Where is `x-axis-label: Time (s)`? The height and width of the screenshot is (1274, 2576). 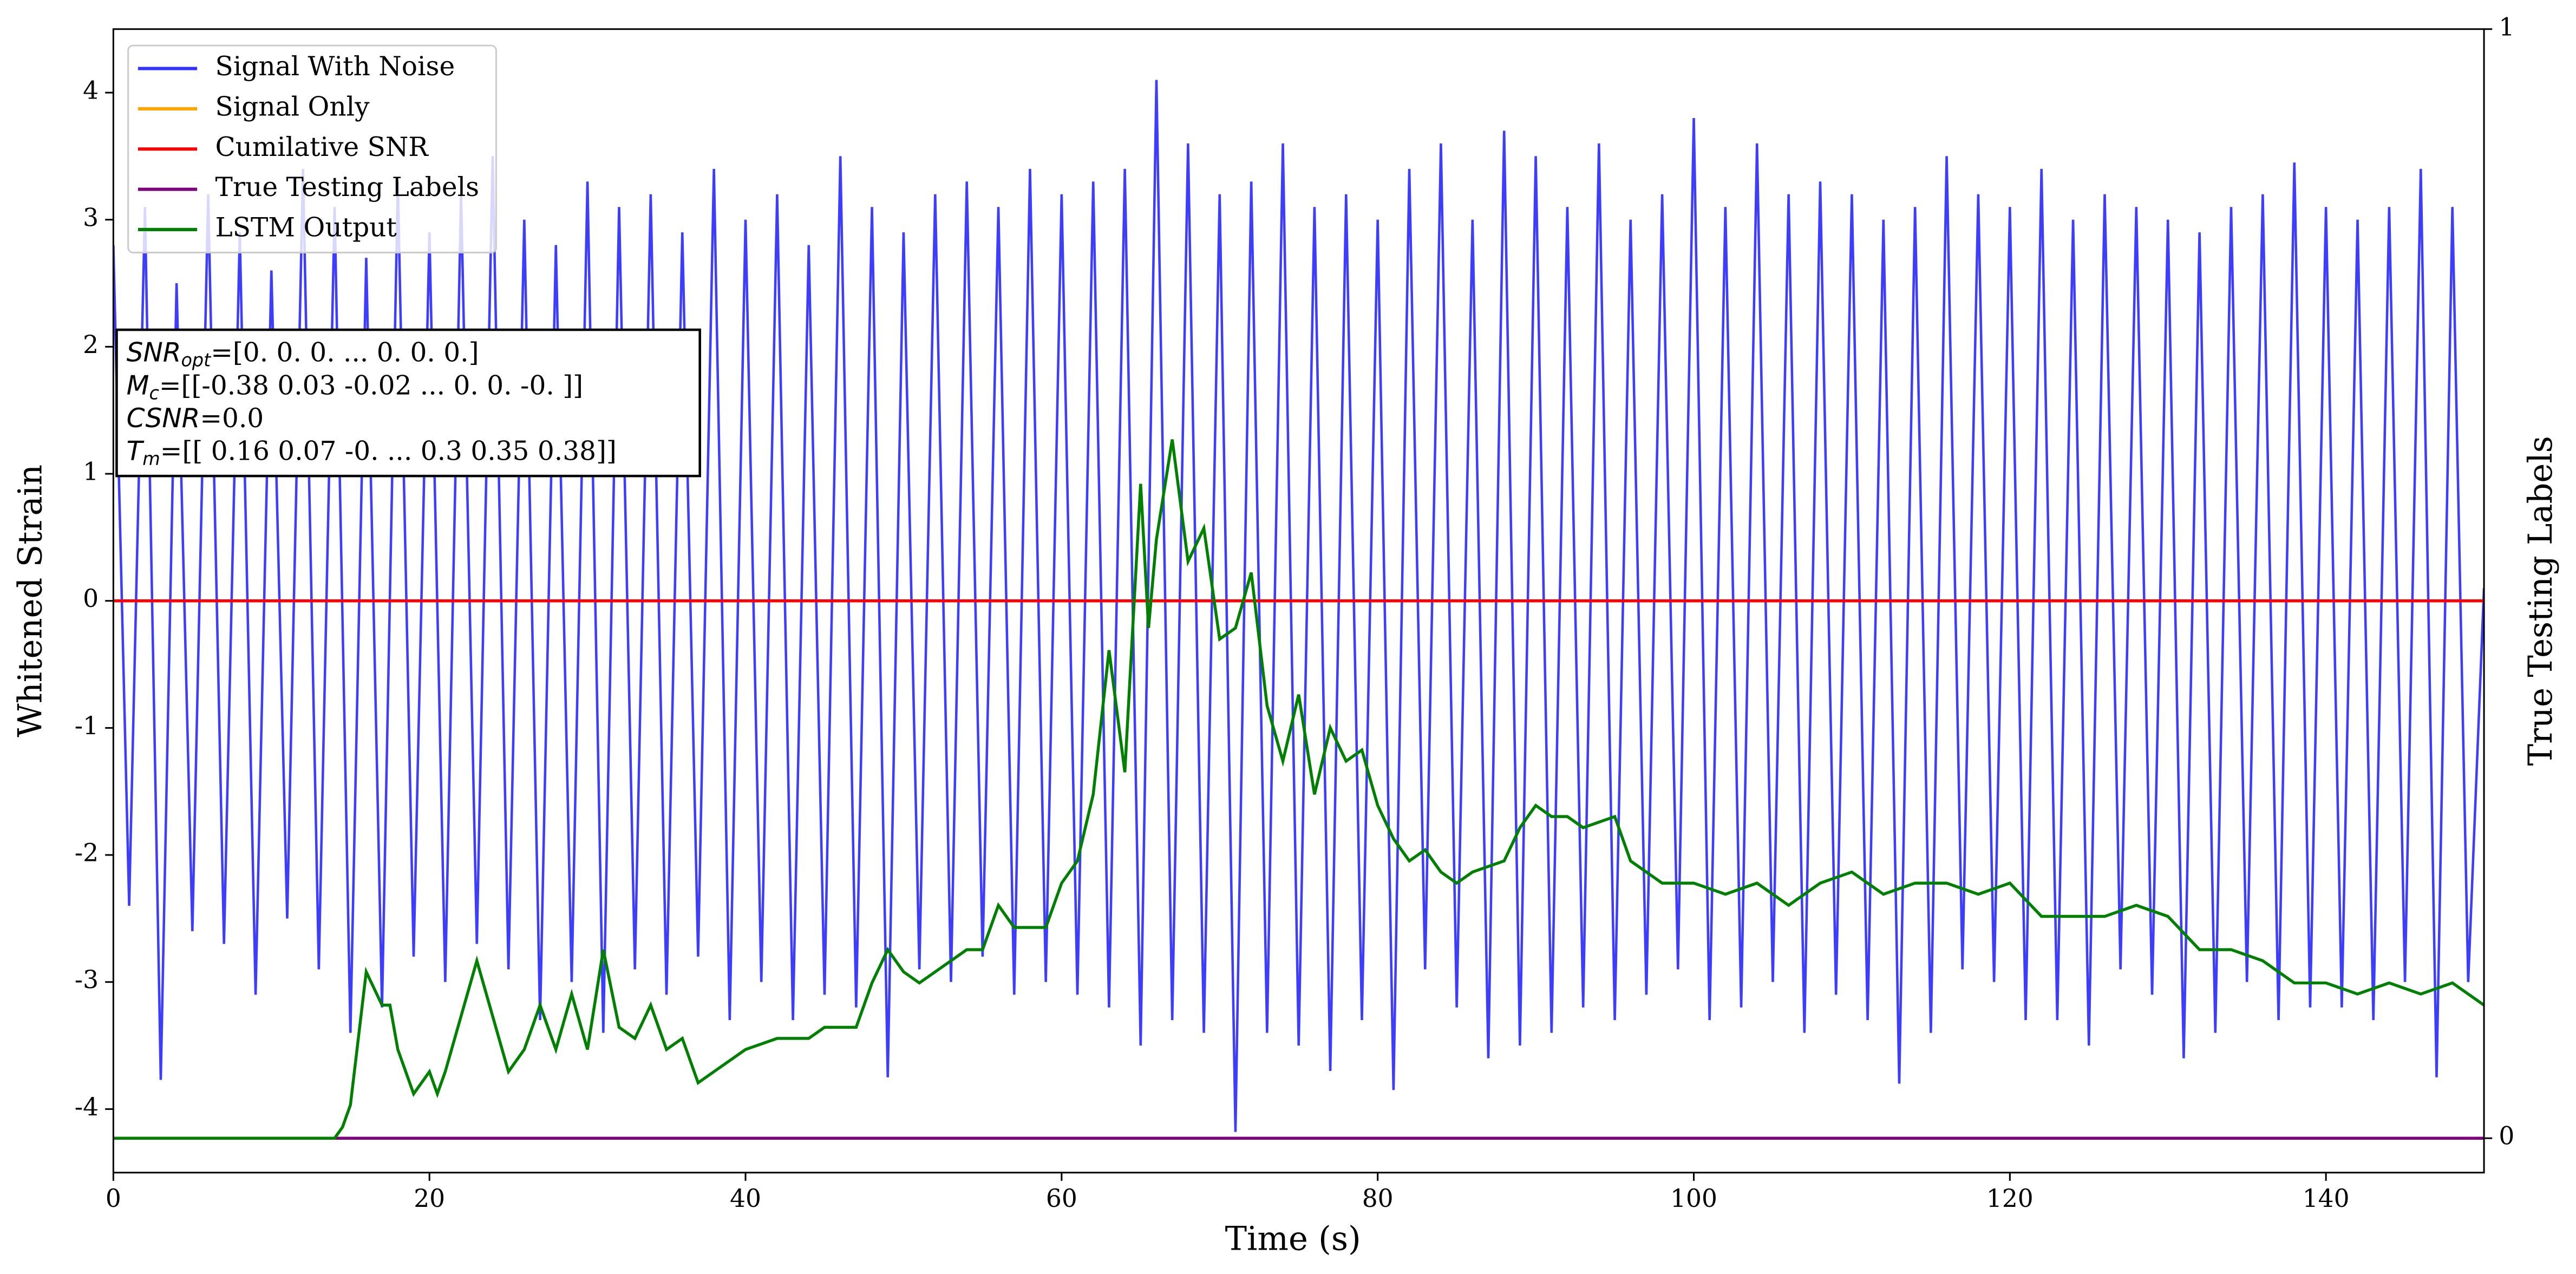 x-axis-label: Time (s) is located at coordinates (1293, 1239).